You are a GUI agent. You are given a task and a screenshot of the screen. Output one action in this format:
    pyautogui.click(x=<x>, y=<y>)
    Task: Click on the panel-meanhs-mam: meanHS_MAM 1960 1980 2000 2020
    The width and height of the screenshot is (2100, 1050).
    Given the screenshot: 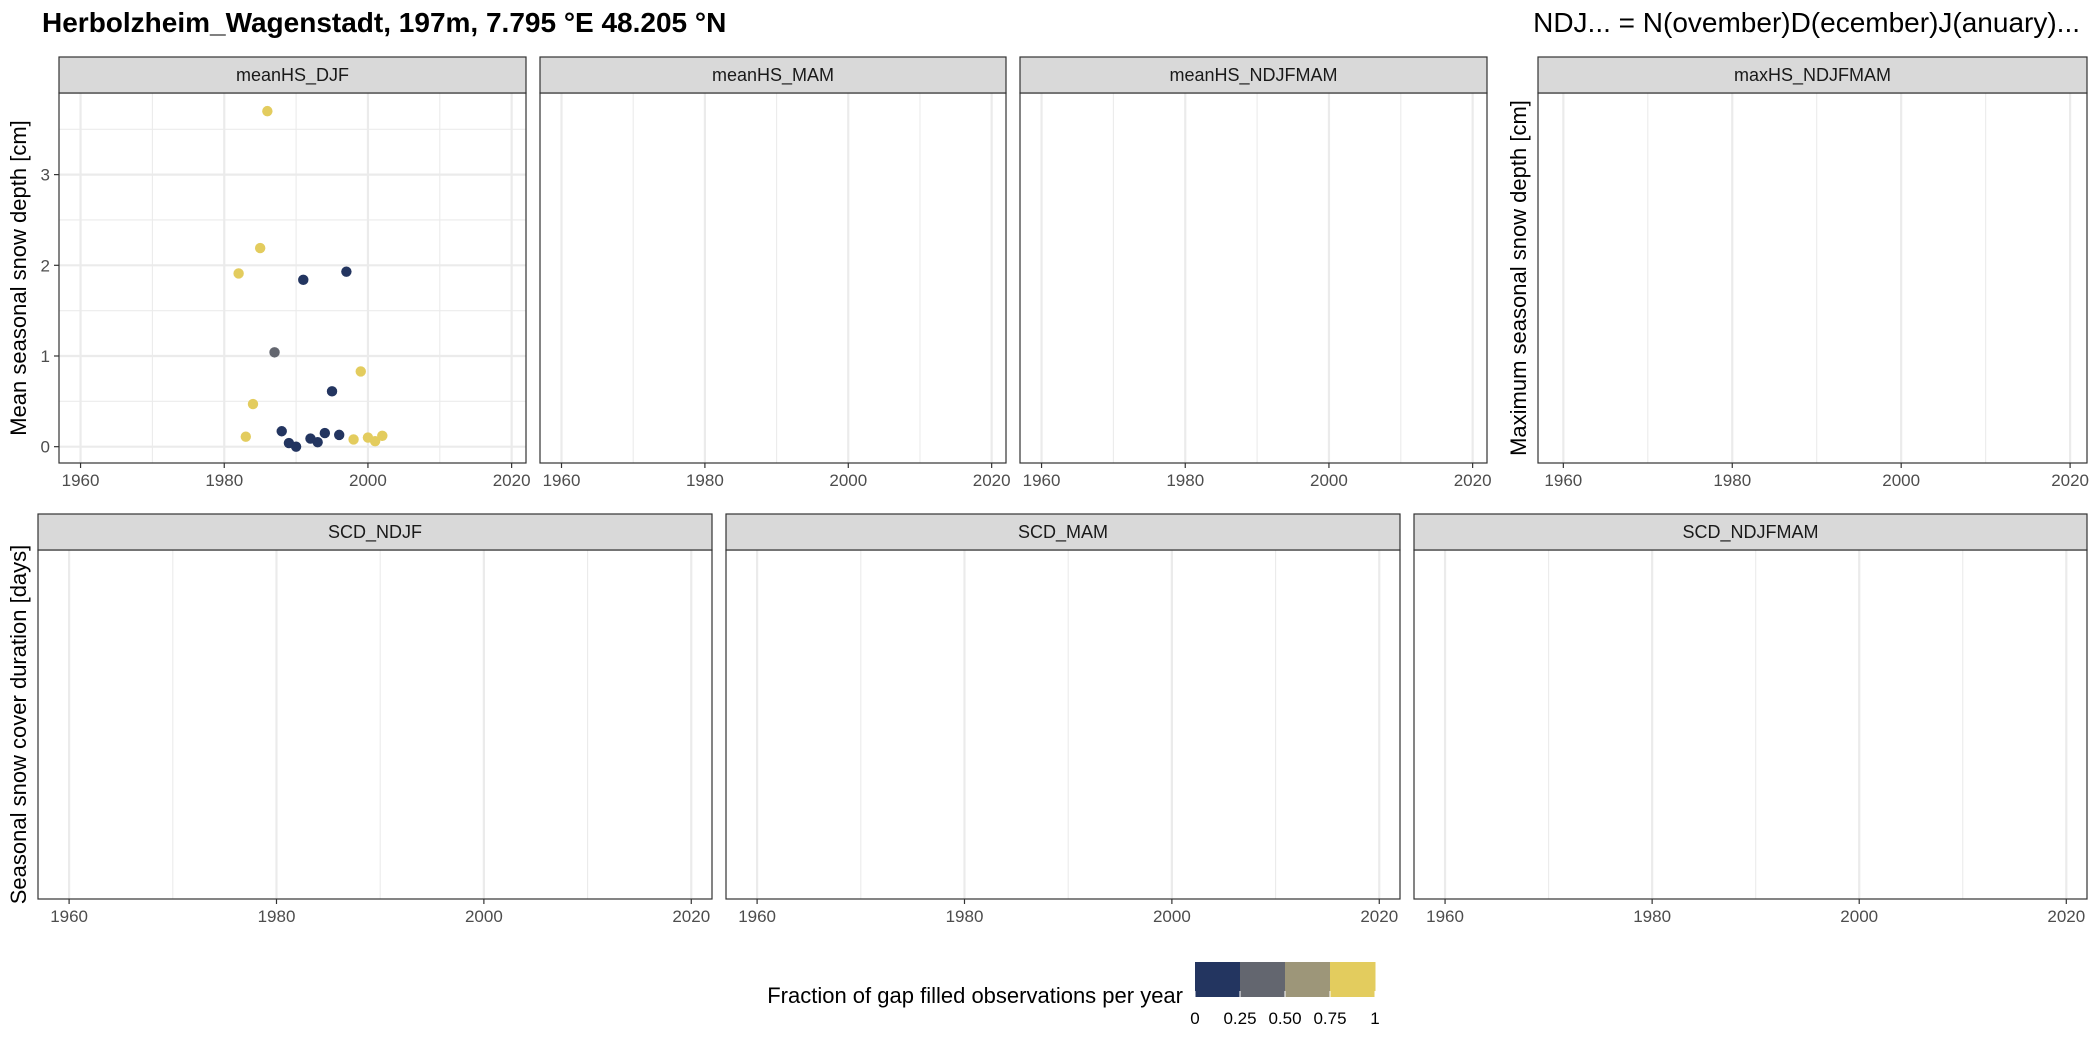 What is the action you would take?
    pyautogui.click(x=775, y=273)
    